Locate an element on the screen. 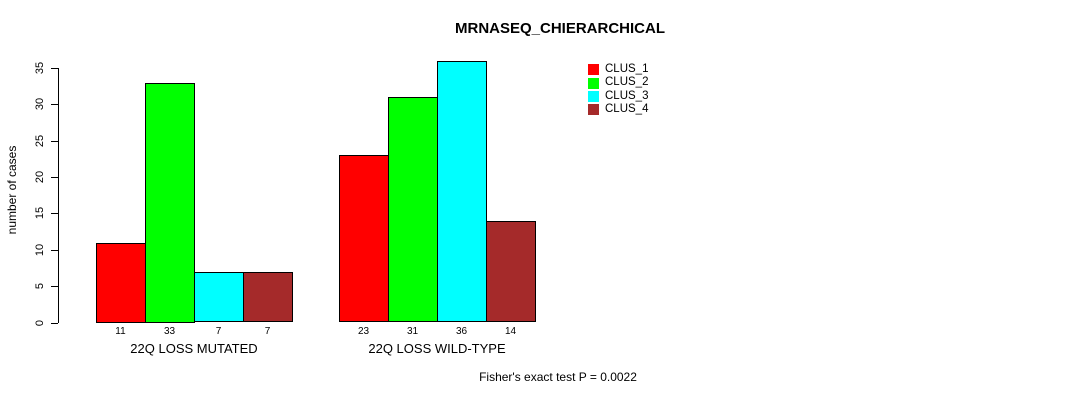 This screenshot has height=400, width=1090. legend-label: CLUS_4 is located at coordinates (627, 109).